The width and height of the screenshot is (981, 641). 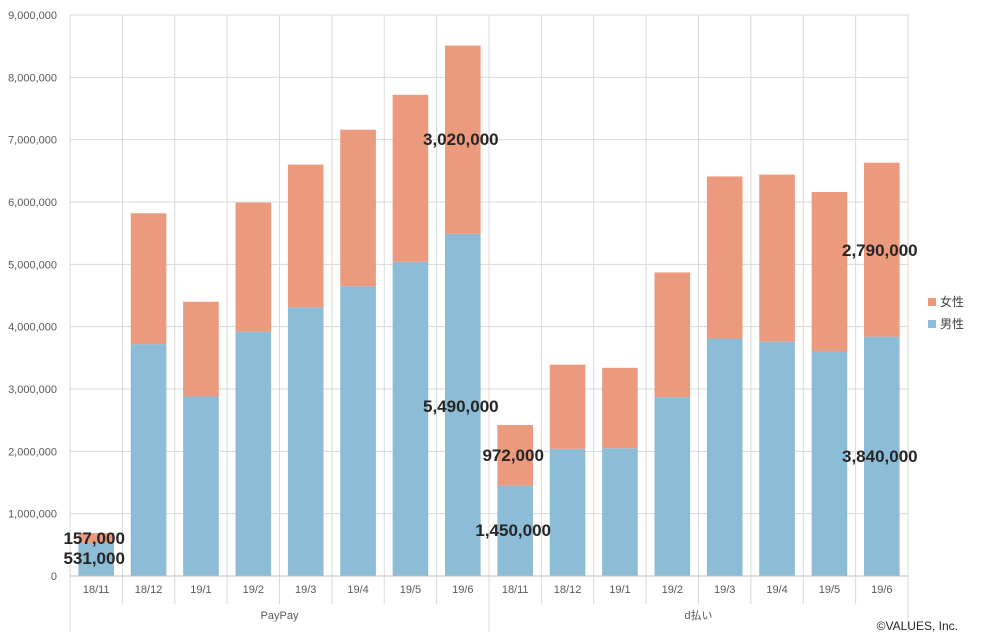 What do you see at coordinates (32, 452) in the screenshot?
I see `y-tick-label: 2,000,000` at bounding box center [32, 452].